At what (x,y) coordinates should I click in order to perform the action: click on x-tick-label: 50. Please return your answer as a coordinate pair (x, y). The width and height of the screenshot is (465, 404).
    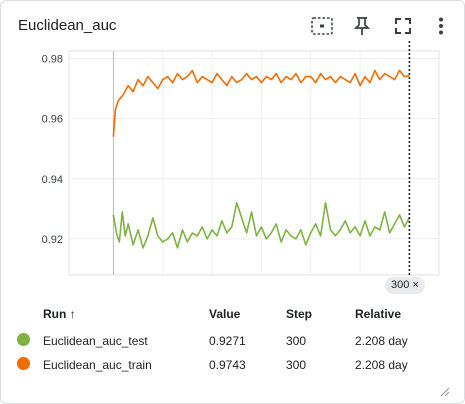
    Looking at the image, I should click on (163, 280).